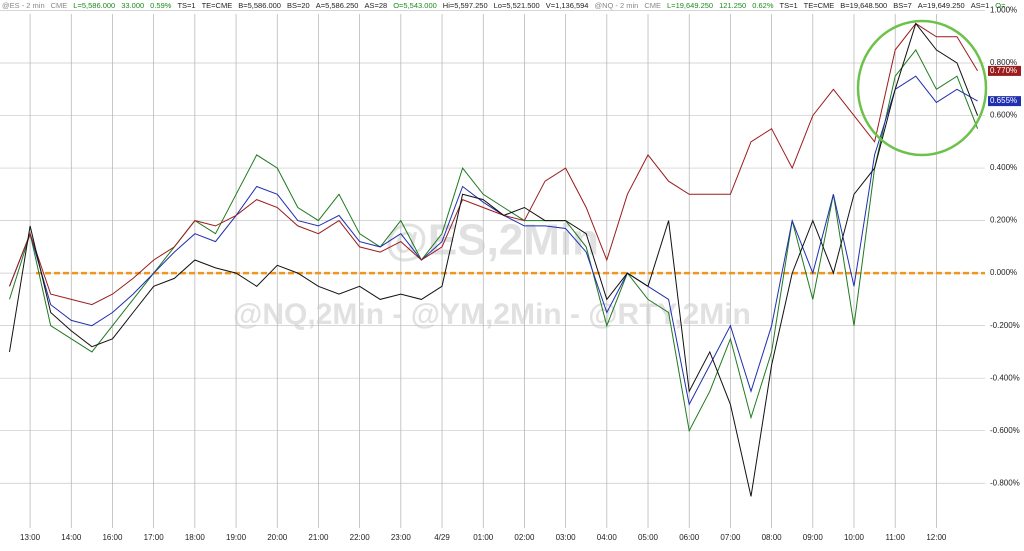 This screenshot has height=551, width=1024. What do you see at coordinates (895, 537) in the screenshot?
I see `x-tick-label: 11:00` at bounding box center [895, 537].